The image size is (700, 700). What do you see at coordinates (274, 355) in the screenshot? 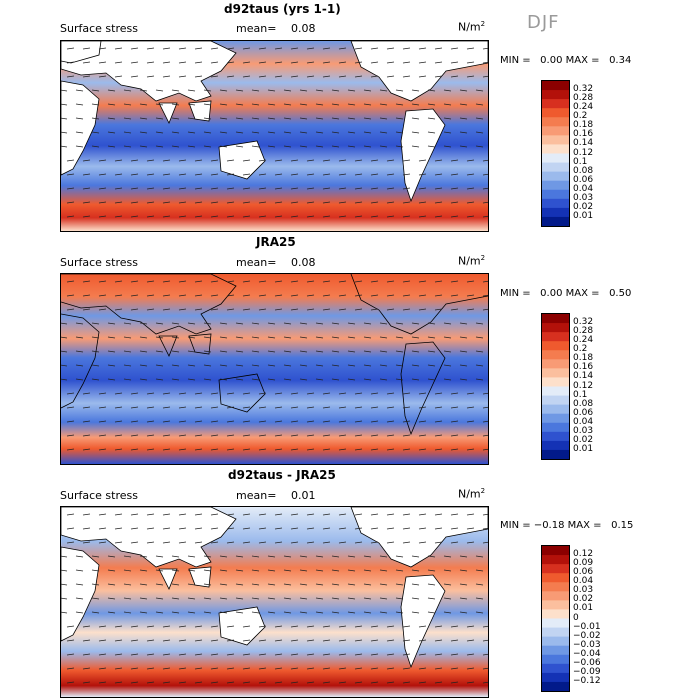
I see `panel-2-continent-outlines` at bounding box center [274, 355].